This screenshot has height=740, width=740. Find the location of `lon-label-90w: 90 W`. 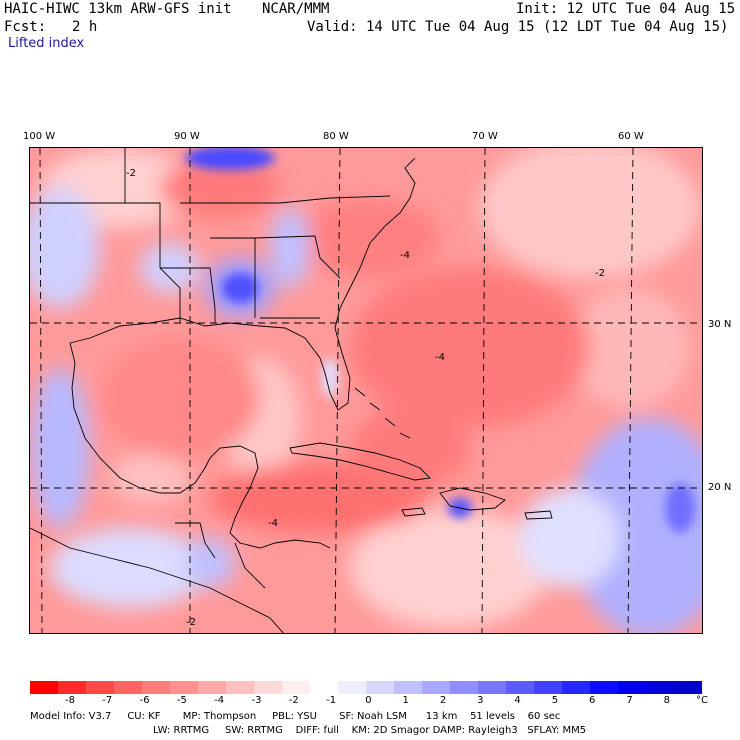

lon-label-90w: 90 W is located at coordinates (187, 136).